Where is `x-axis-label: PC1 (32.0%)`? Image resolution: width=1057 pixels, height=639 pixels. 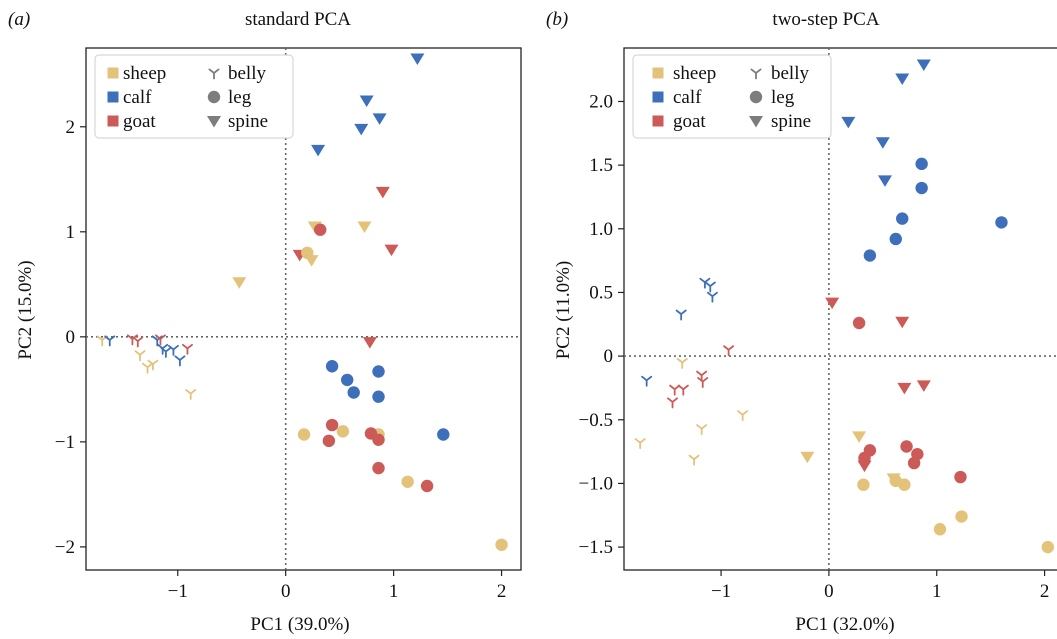 x-axis-label: PC1 (32.0%) is located at coordinates (844, 624).